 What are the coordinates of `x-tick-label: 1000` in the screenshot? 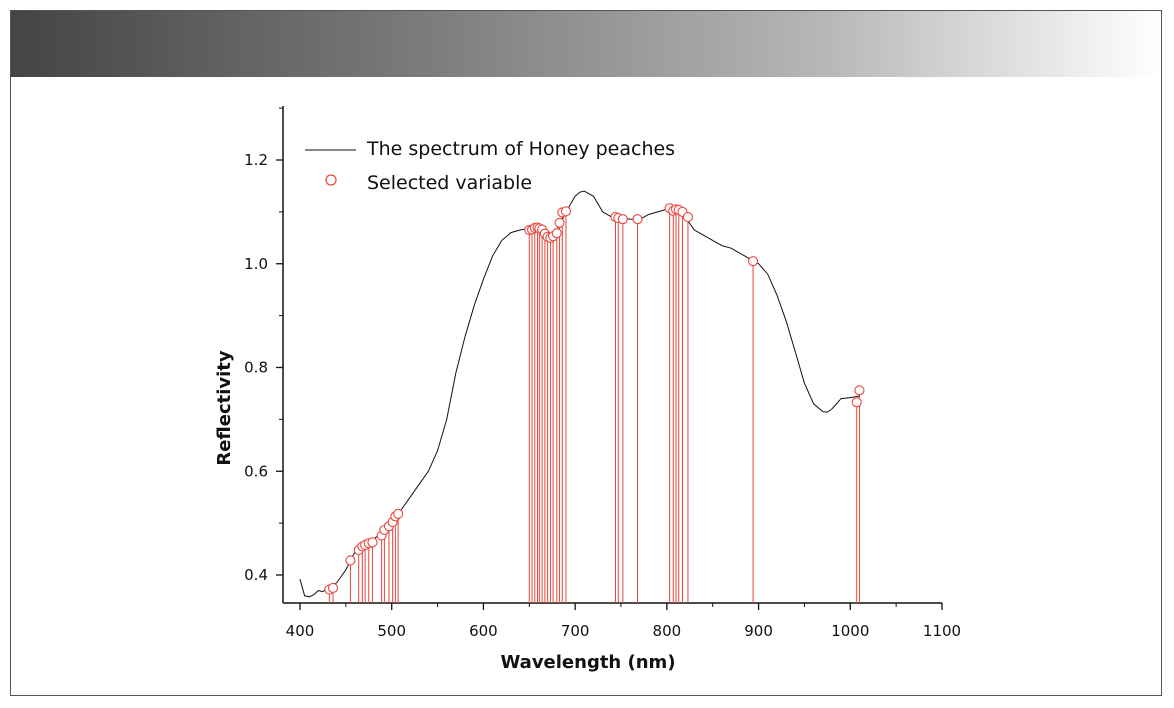 It's located at (850, 631).